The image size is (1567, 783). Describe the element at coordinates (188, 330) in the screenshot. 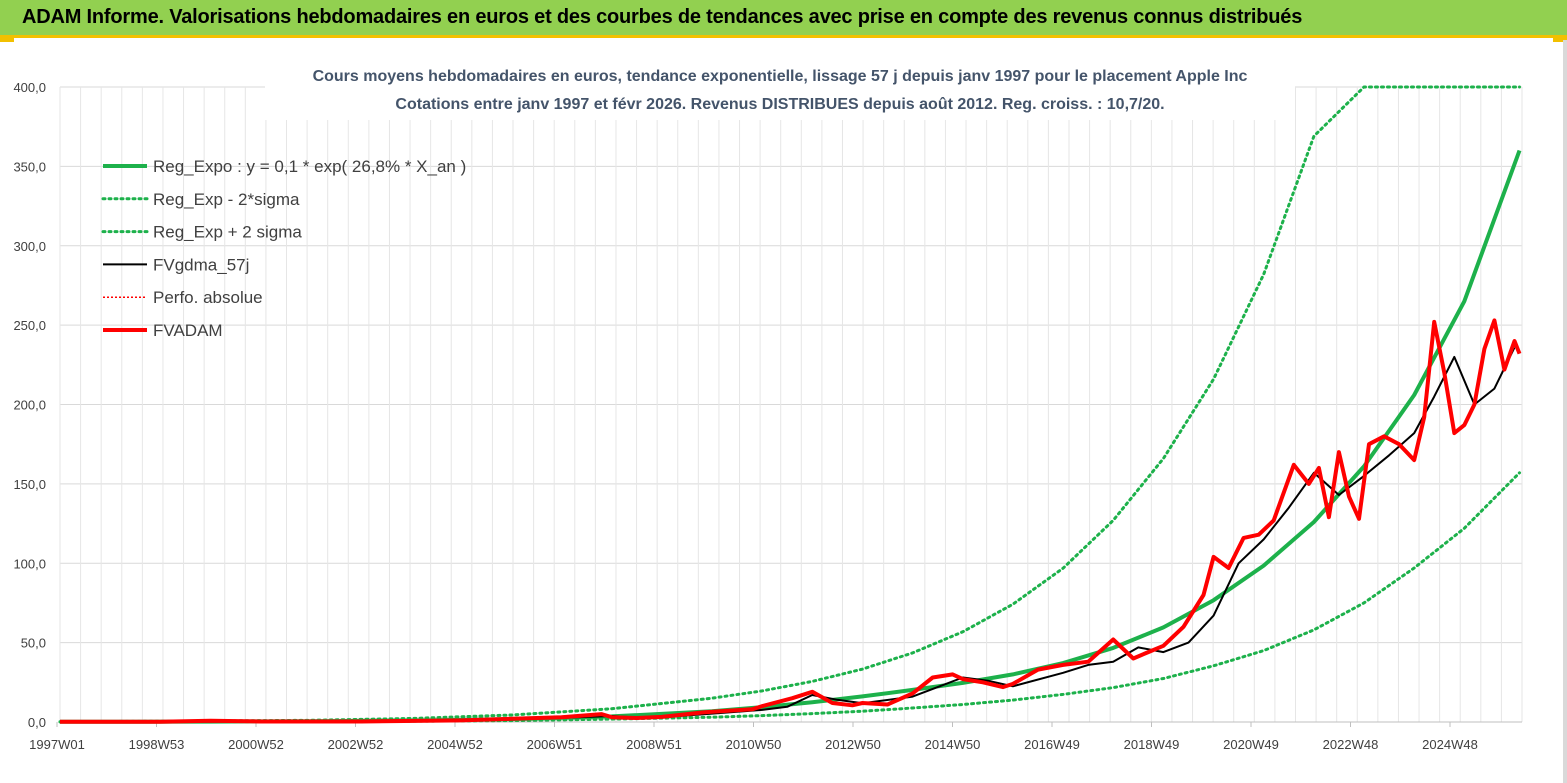

I see `legend-label: FVADAM` at that location.